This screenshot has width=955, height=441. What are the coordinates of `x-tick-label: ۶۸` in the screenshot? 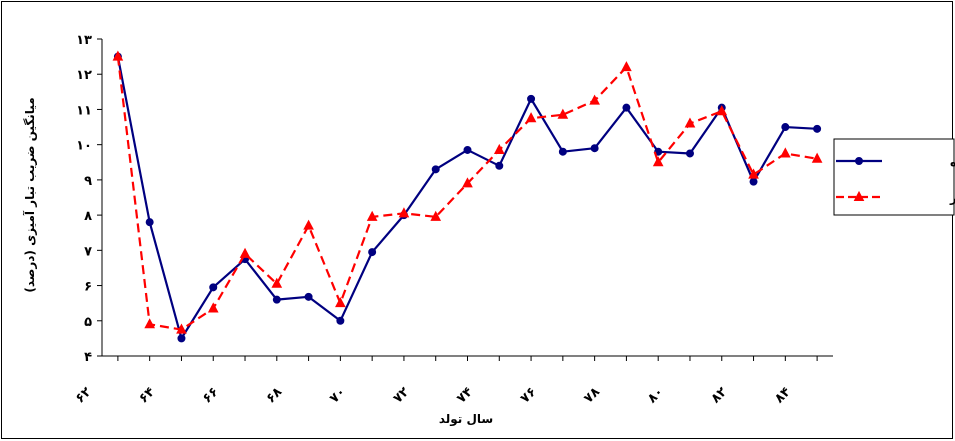 It's located at (274, 396).